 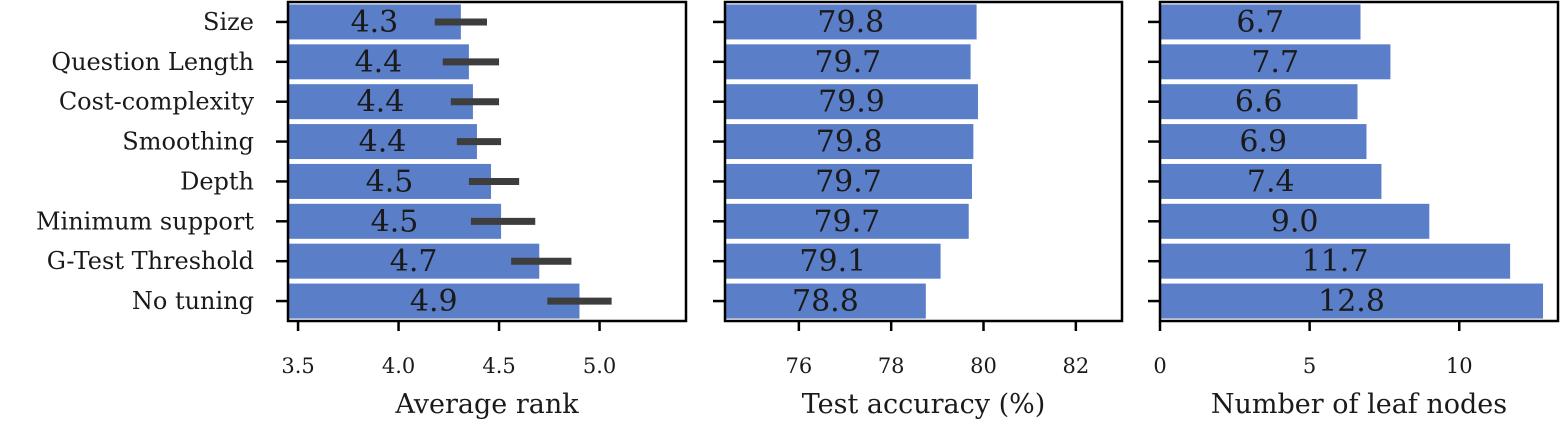 I want to click on x-axis-label: Number of leaf nodes, so click(x=1359, y=404).